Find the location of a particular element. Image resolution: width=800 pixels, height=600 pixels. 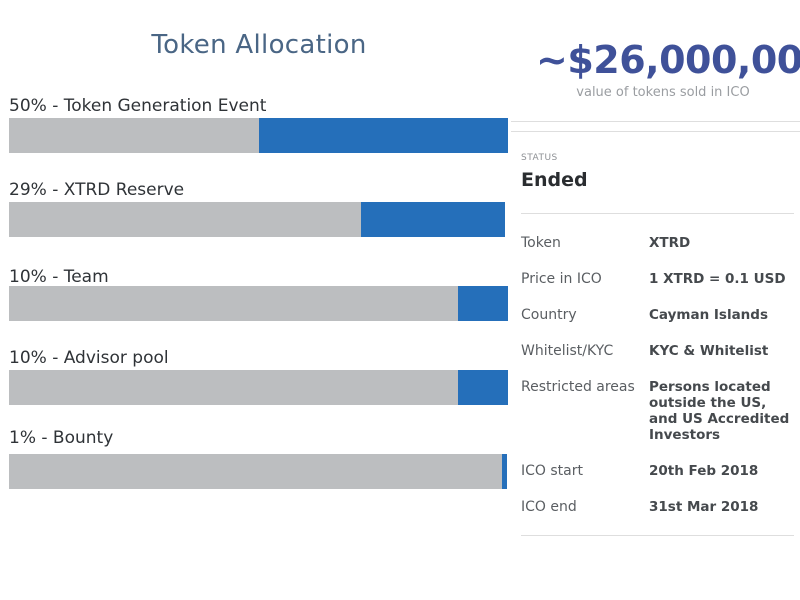

info-key: Token is located at coordinates (541, 243).